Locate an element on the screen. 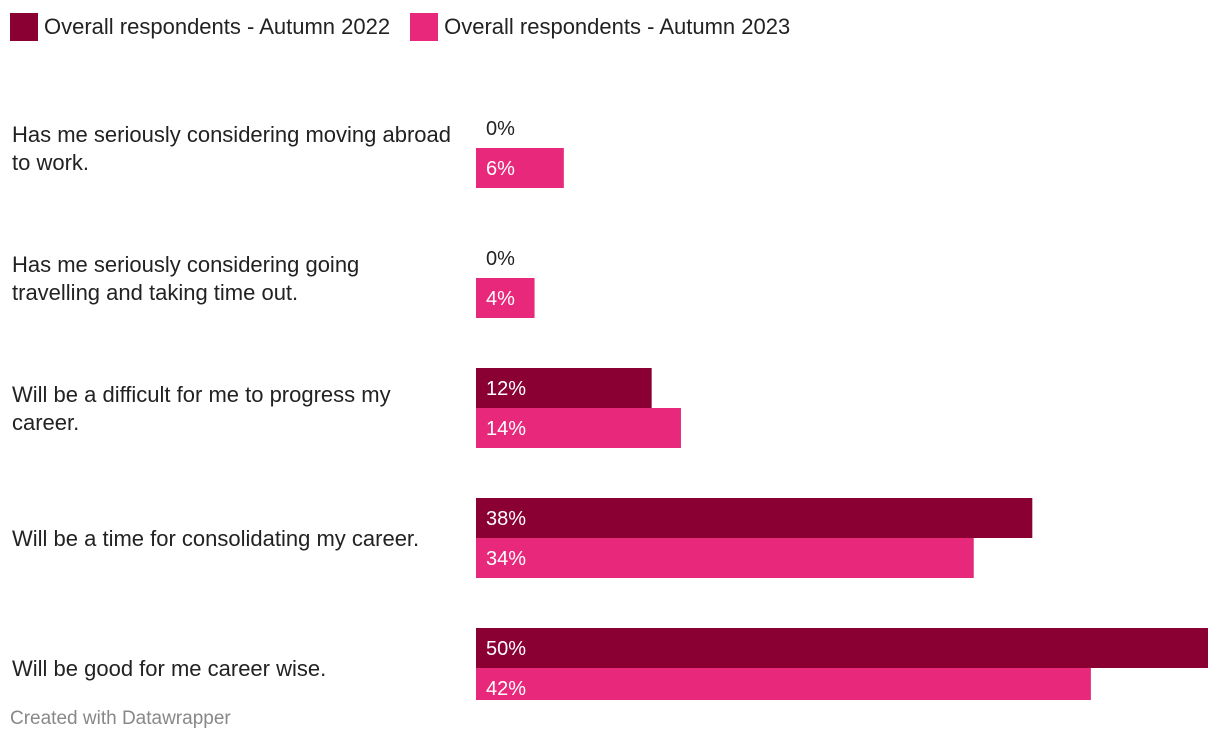 Image resolution: width=1220 pixels, height=746 pixels. legend-swatch-autumn-2022 is located at coordinates (24, 27).